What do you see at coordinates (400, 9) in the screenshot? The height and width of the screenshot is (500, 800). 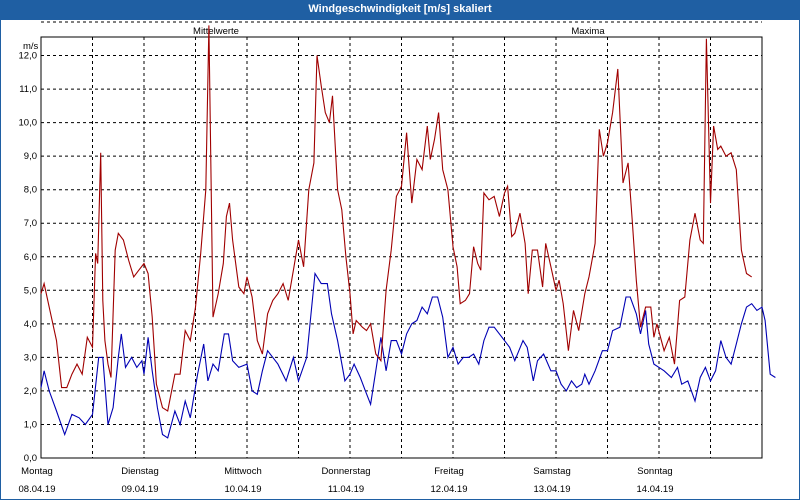 I see `window-title: Windgeschwindigkeit [m/s] skaliert` at bounding box center [400, 9].